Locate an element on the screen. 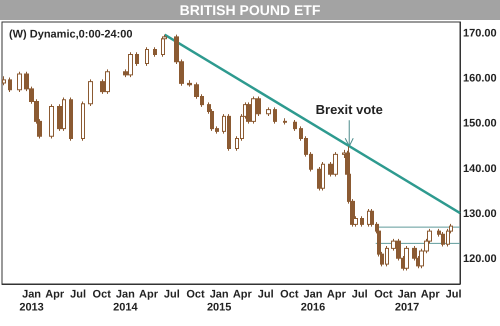 The width and height of the screenshot is (500, 326). y-tick-label: 170.00 is located at coordinates (480, 33).